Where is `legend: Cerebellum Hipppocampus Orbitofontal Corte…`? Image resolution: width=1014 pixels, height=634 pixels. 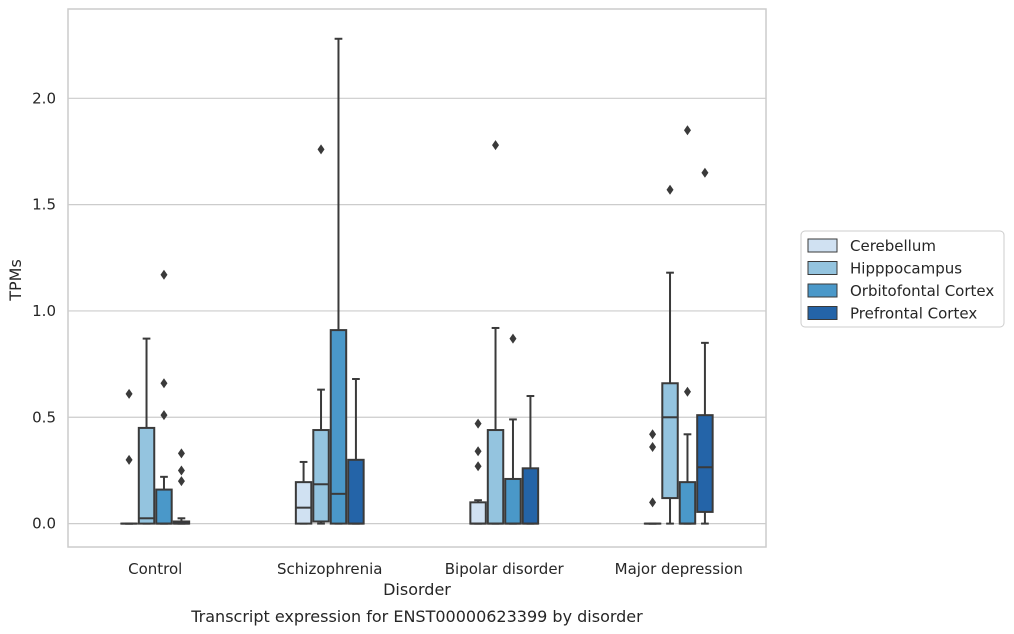
legend: Cerebellum Hipppocampus Orbitofontal Corte… is located at coordinates (902, 279).